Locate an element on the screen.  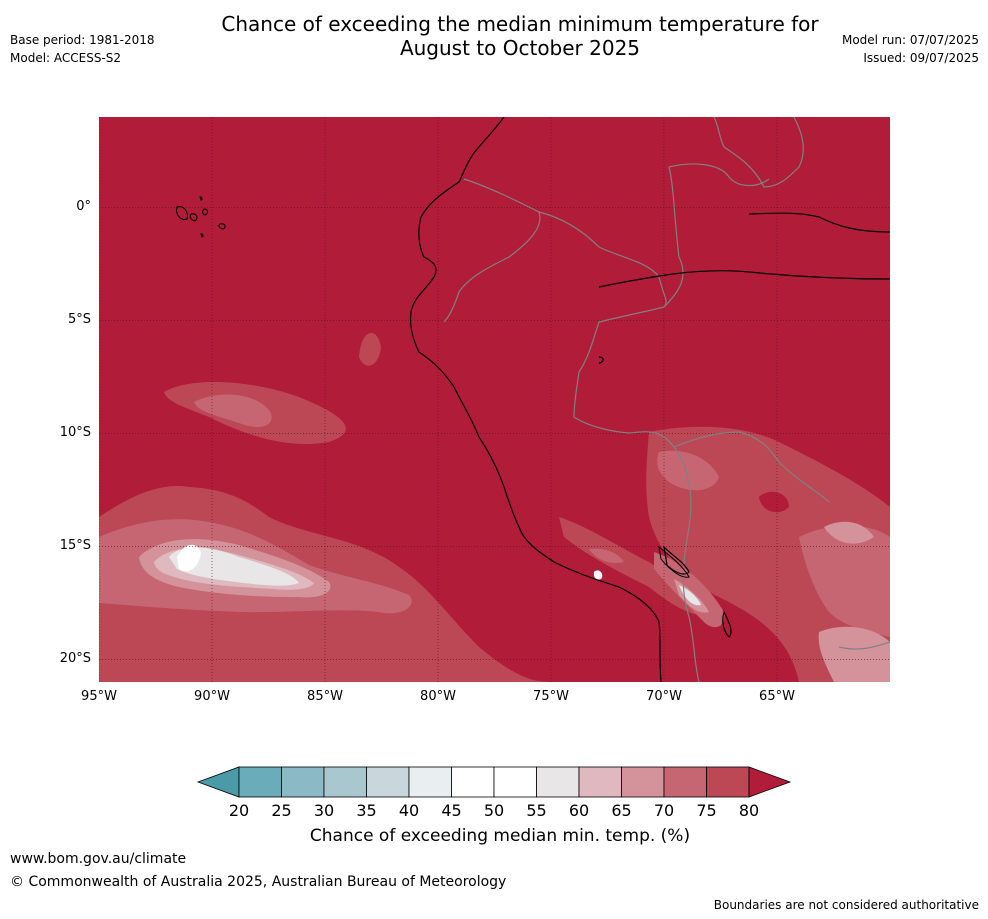
lon-label-75w: 75°W is located at coordinates (551, 696).